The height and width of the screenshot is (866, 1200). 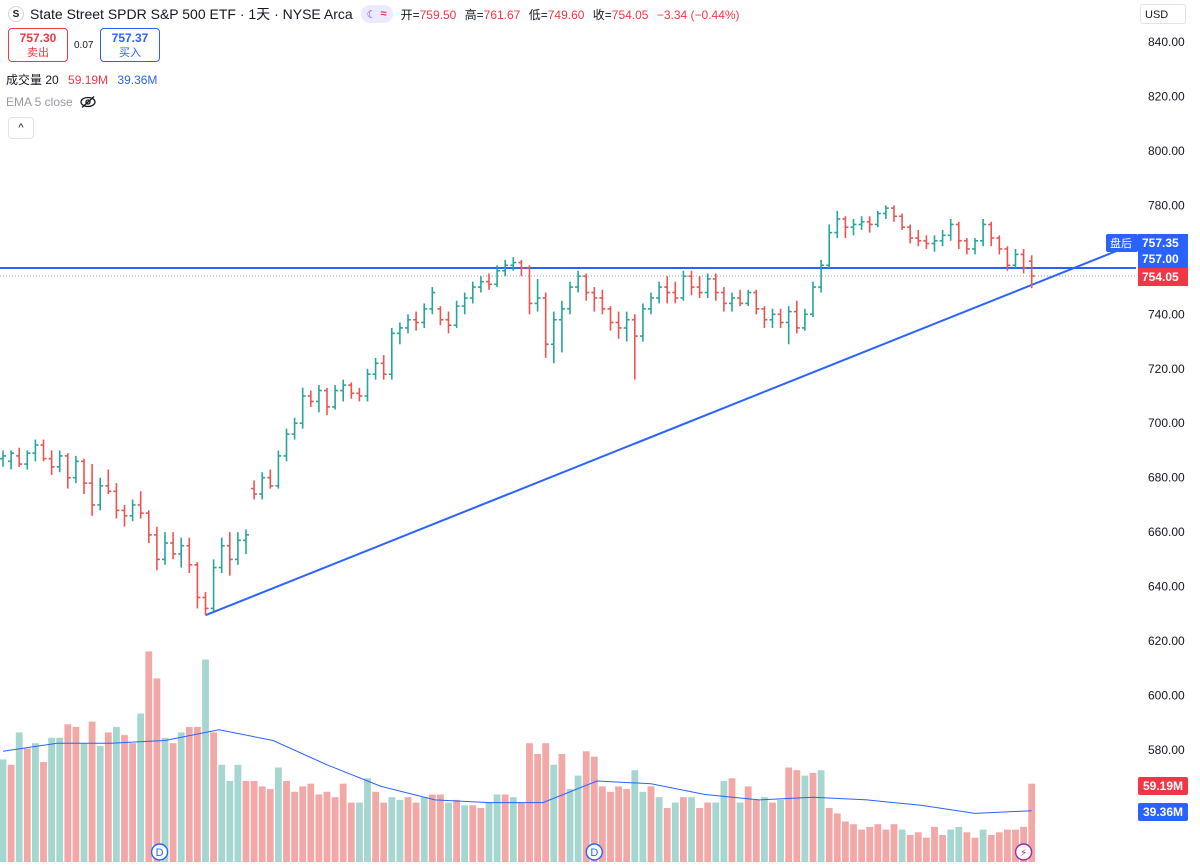 I want to click on volume-legend: 成交量 20 59.19M 39.36M, so click(x=81, y=79).